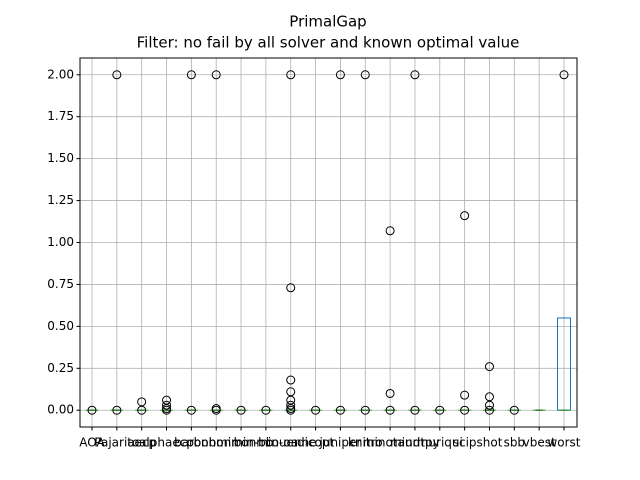 This screenshot has height=480, width=640. I want to click on y-tick-label: 1.75, so click(60, 116).